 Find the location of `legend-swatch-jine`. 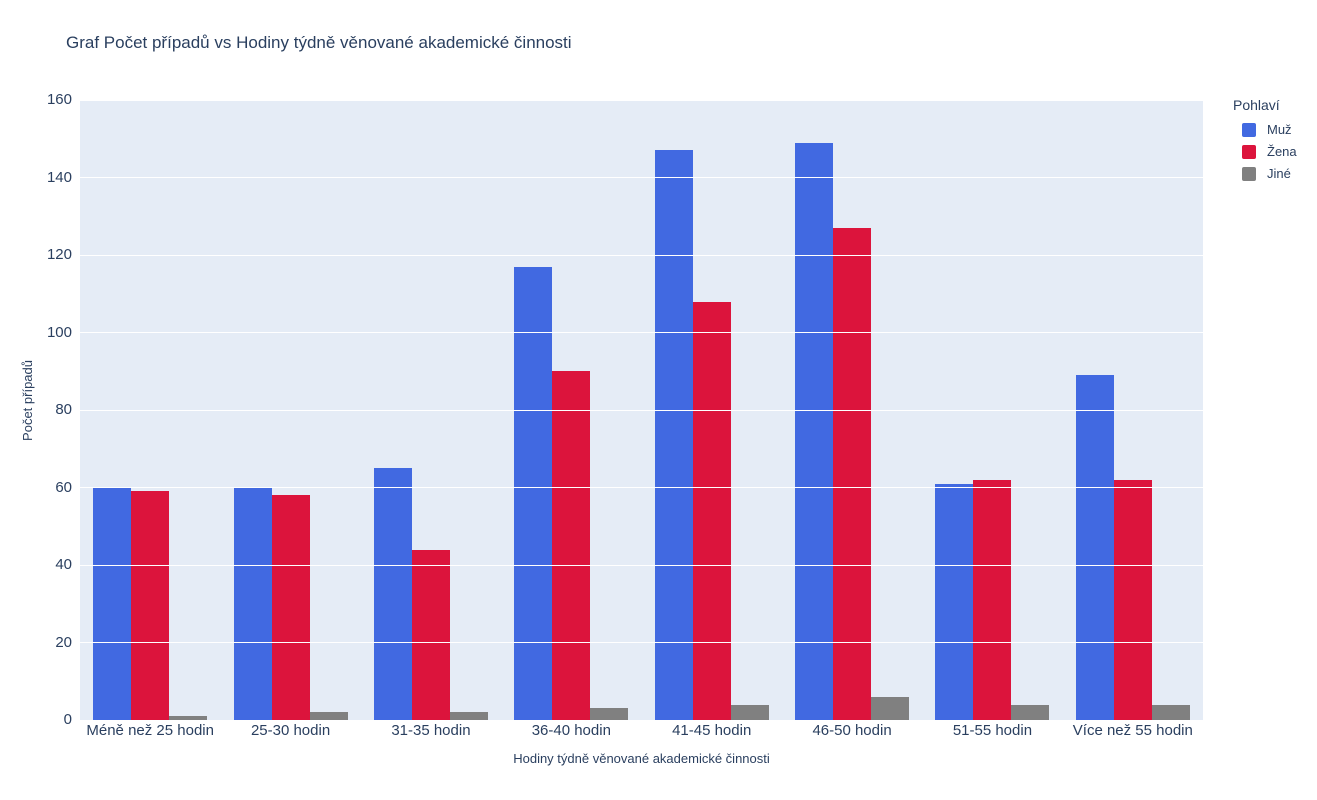

legend-swatch-jine is located at coordinates (1249, 173).